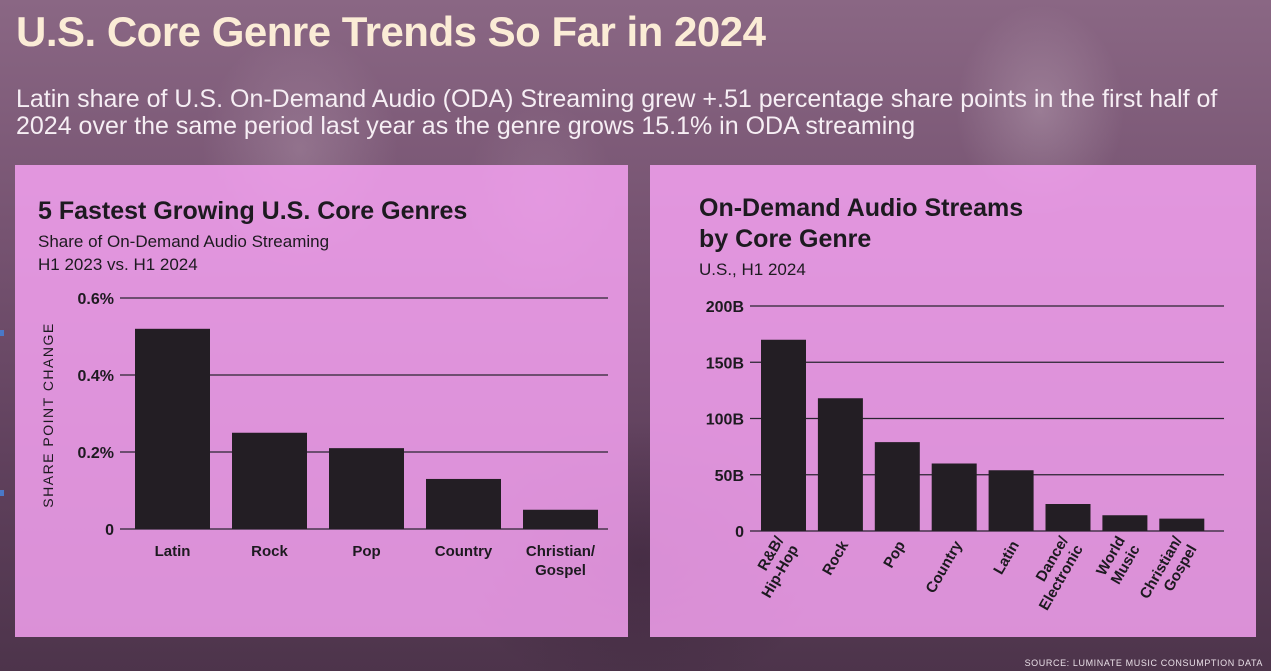 Image resolution: width=1271 pixels, height=671 pixels. I want to click on right-chart-title-line-2: by Core Genre, so click(785, 239).